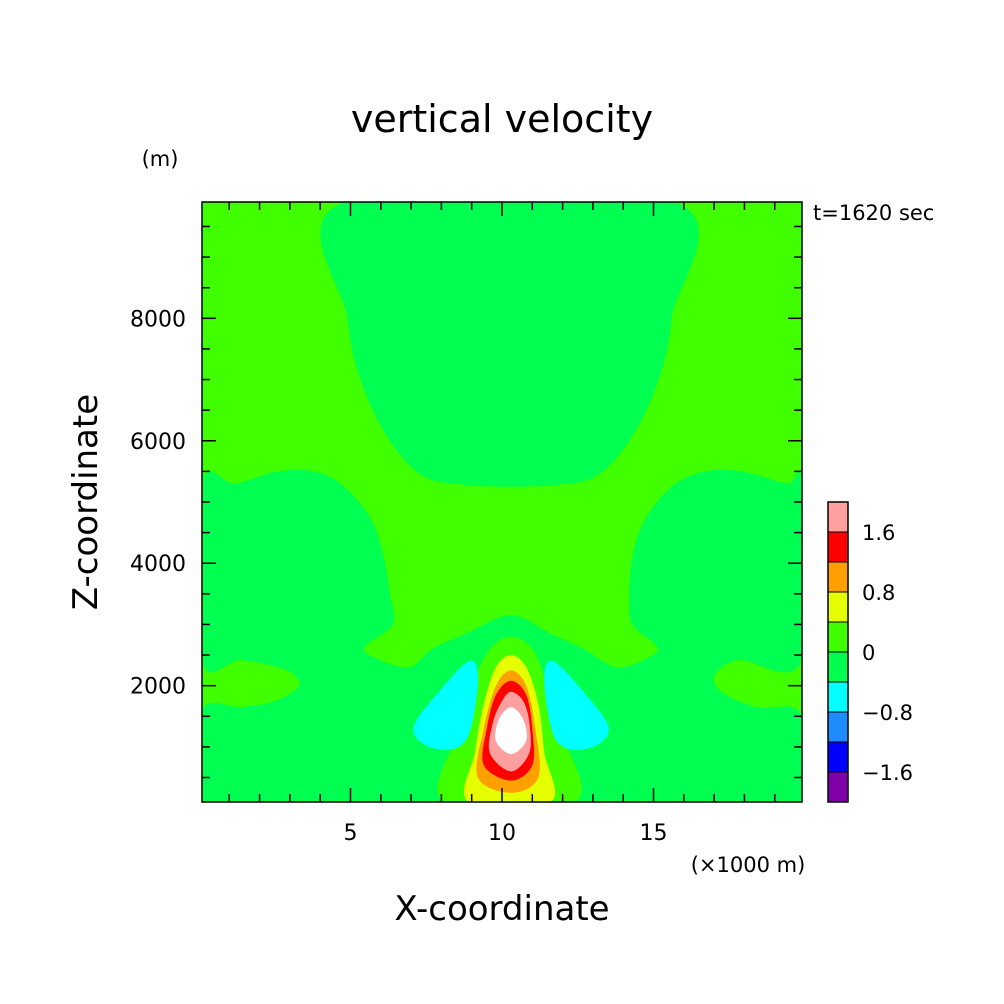 The height and width of the screenshot is (1004, 1004). What do you see at coordinates (350, 833) in the screenshot?
I see `x-tick-label: 5` at bounding box center [350, 833].